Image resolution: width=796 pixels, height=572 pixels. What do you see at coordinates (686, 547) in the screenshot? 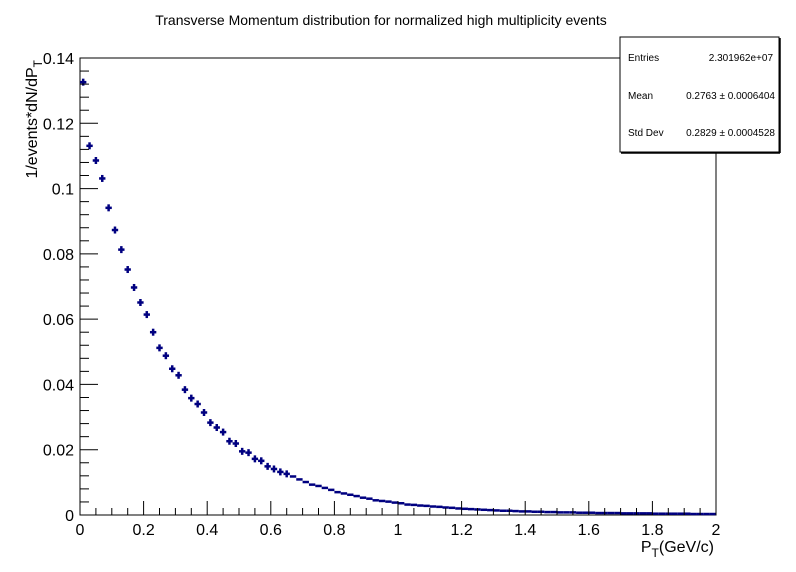
I see `x-axis-label-unit: (GeV/c)` at bounding box center [686, 547].